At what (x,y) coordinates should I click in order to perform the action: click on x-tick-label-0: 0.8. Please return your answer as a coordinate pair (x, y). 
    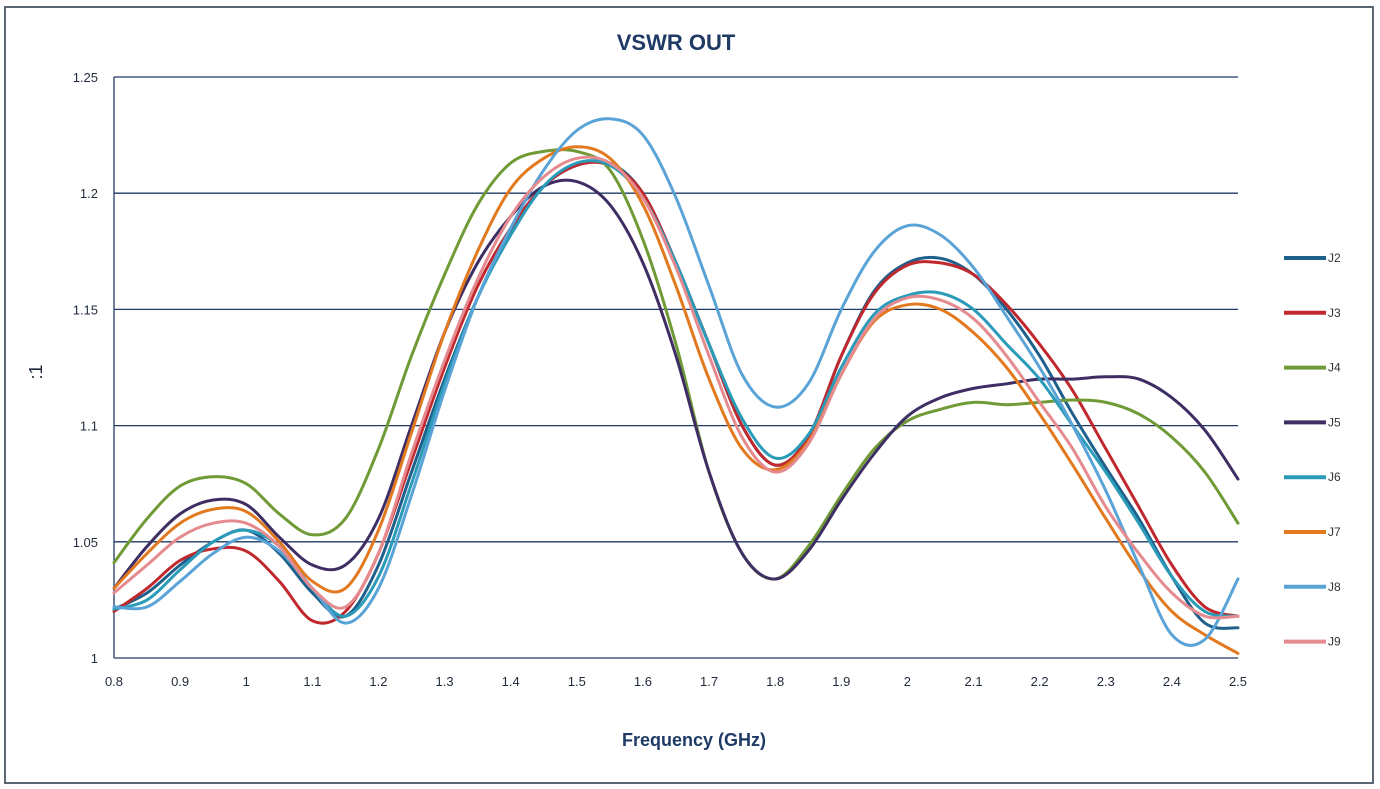
    Looking at the image, I should click on (114, 681).